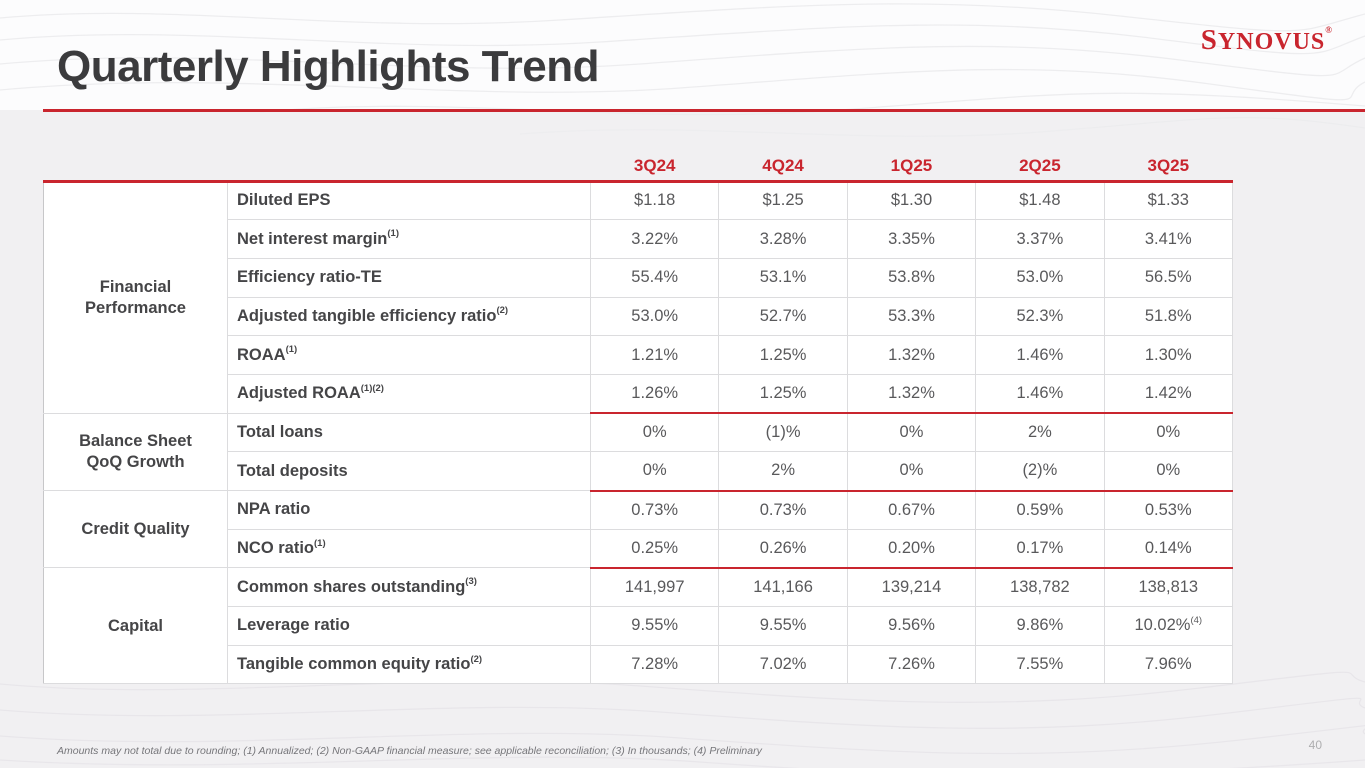  What do you see at coordinates (135, 452) in the screenshot?
I see `group-label: Balance Sheet QoQ Growth` at bounding box center [135, 452].